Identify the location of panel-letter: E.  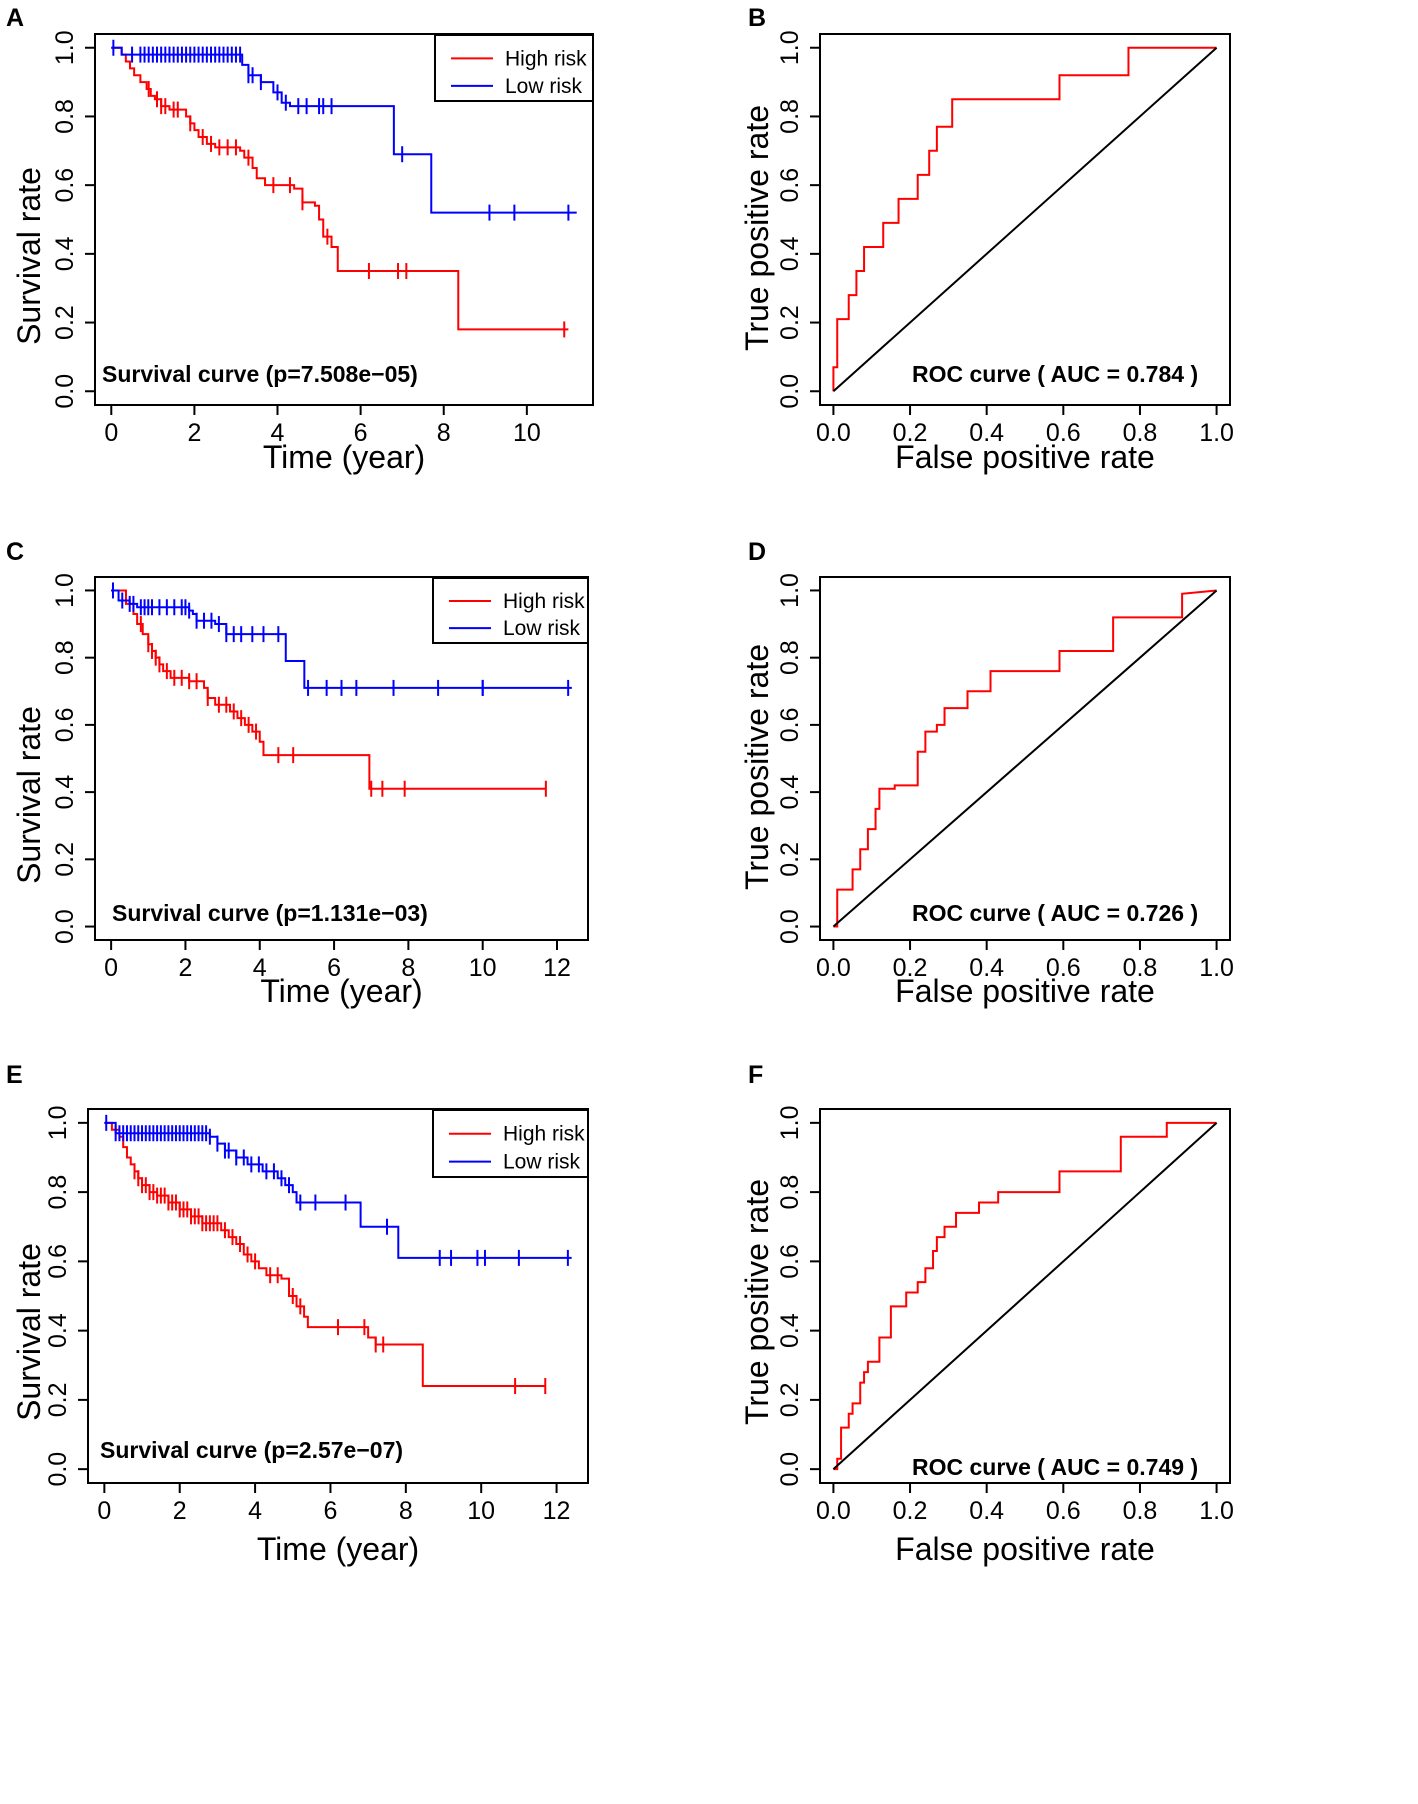
(14, 1075).